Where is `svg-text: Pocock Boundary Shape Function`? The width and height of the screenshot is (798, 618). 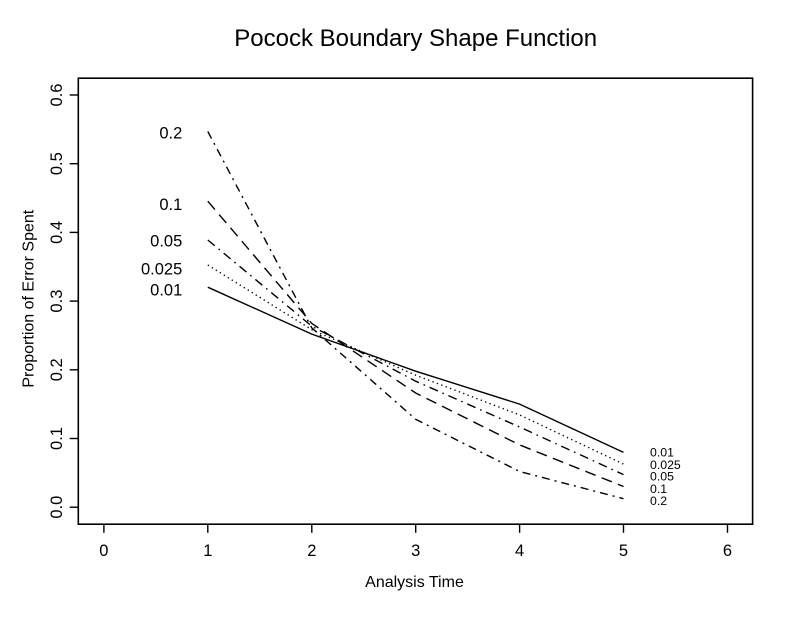 svg-text: Pocock Boundary Shape Function is located at coordinates (415, 38).